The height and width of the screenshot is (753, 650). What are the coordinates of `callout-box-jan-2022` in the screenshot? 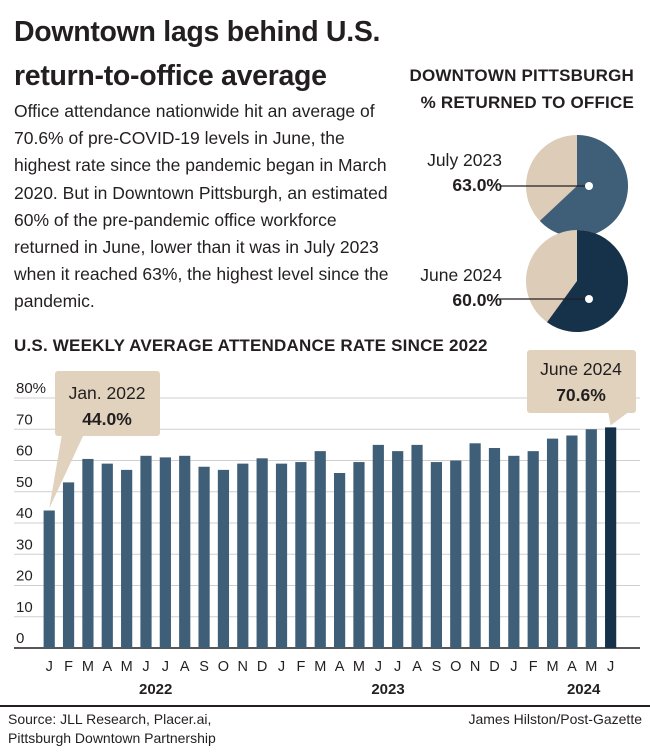 It's located at (107, 403).